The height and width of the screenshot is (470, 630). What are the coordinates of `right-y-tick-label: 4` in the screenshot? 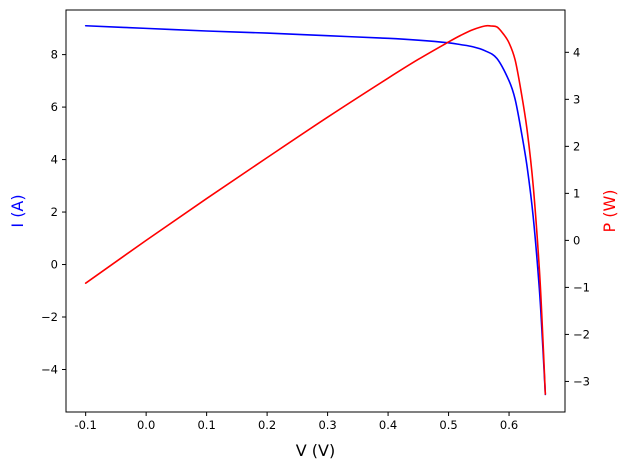 It's located at (576, 52).